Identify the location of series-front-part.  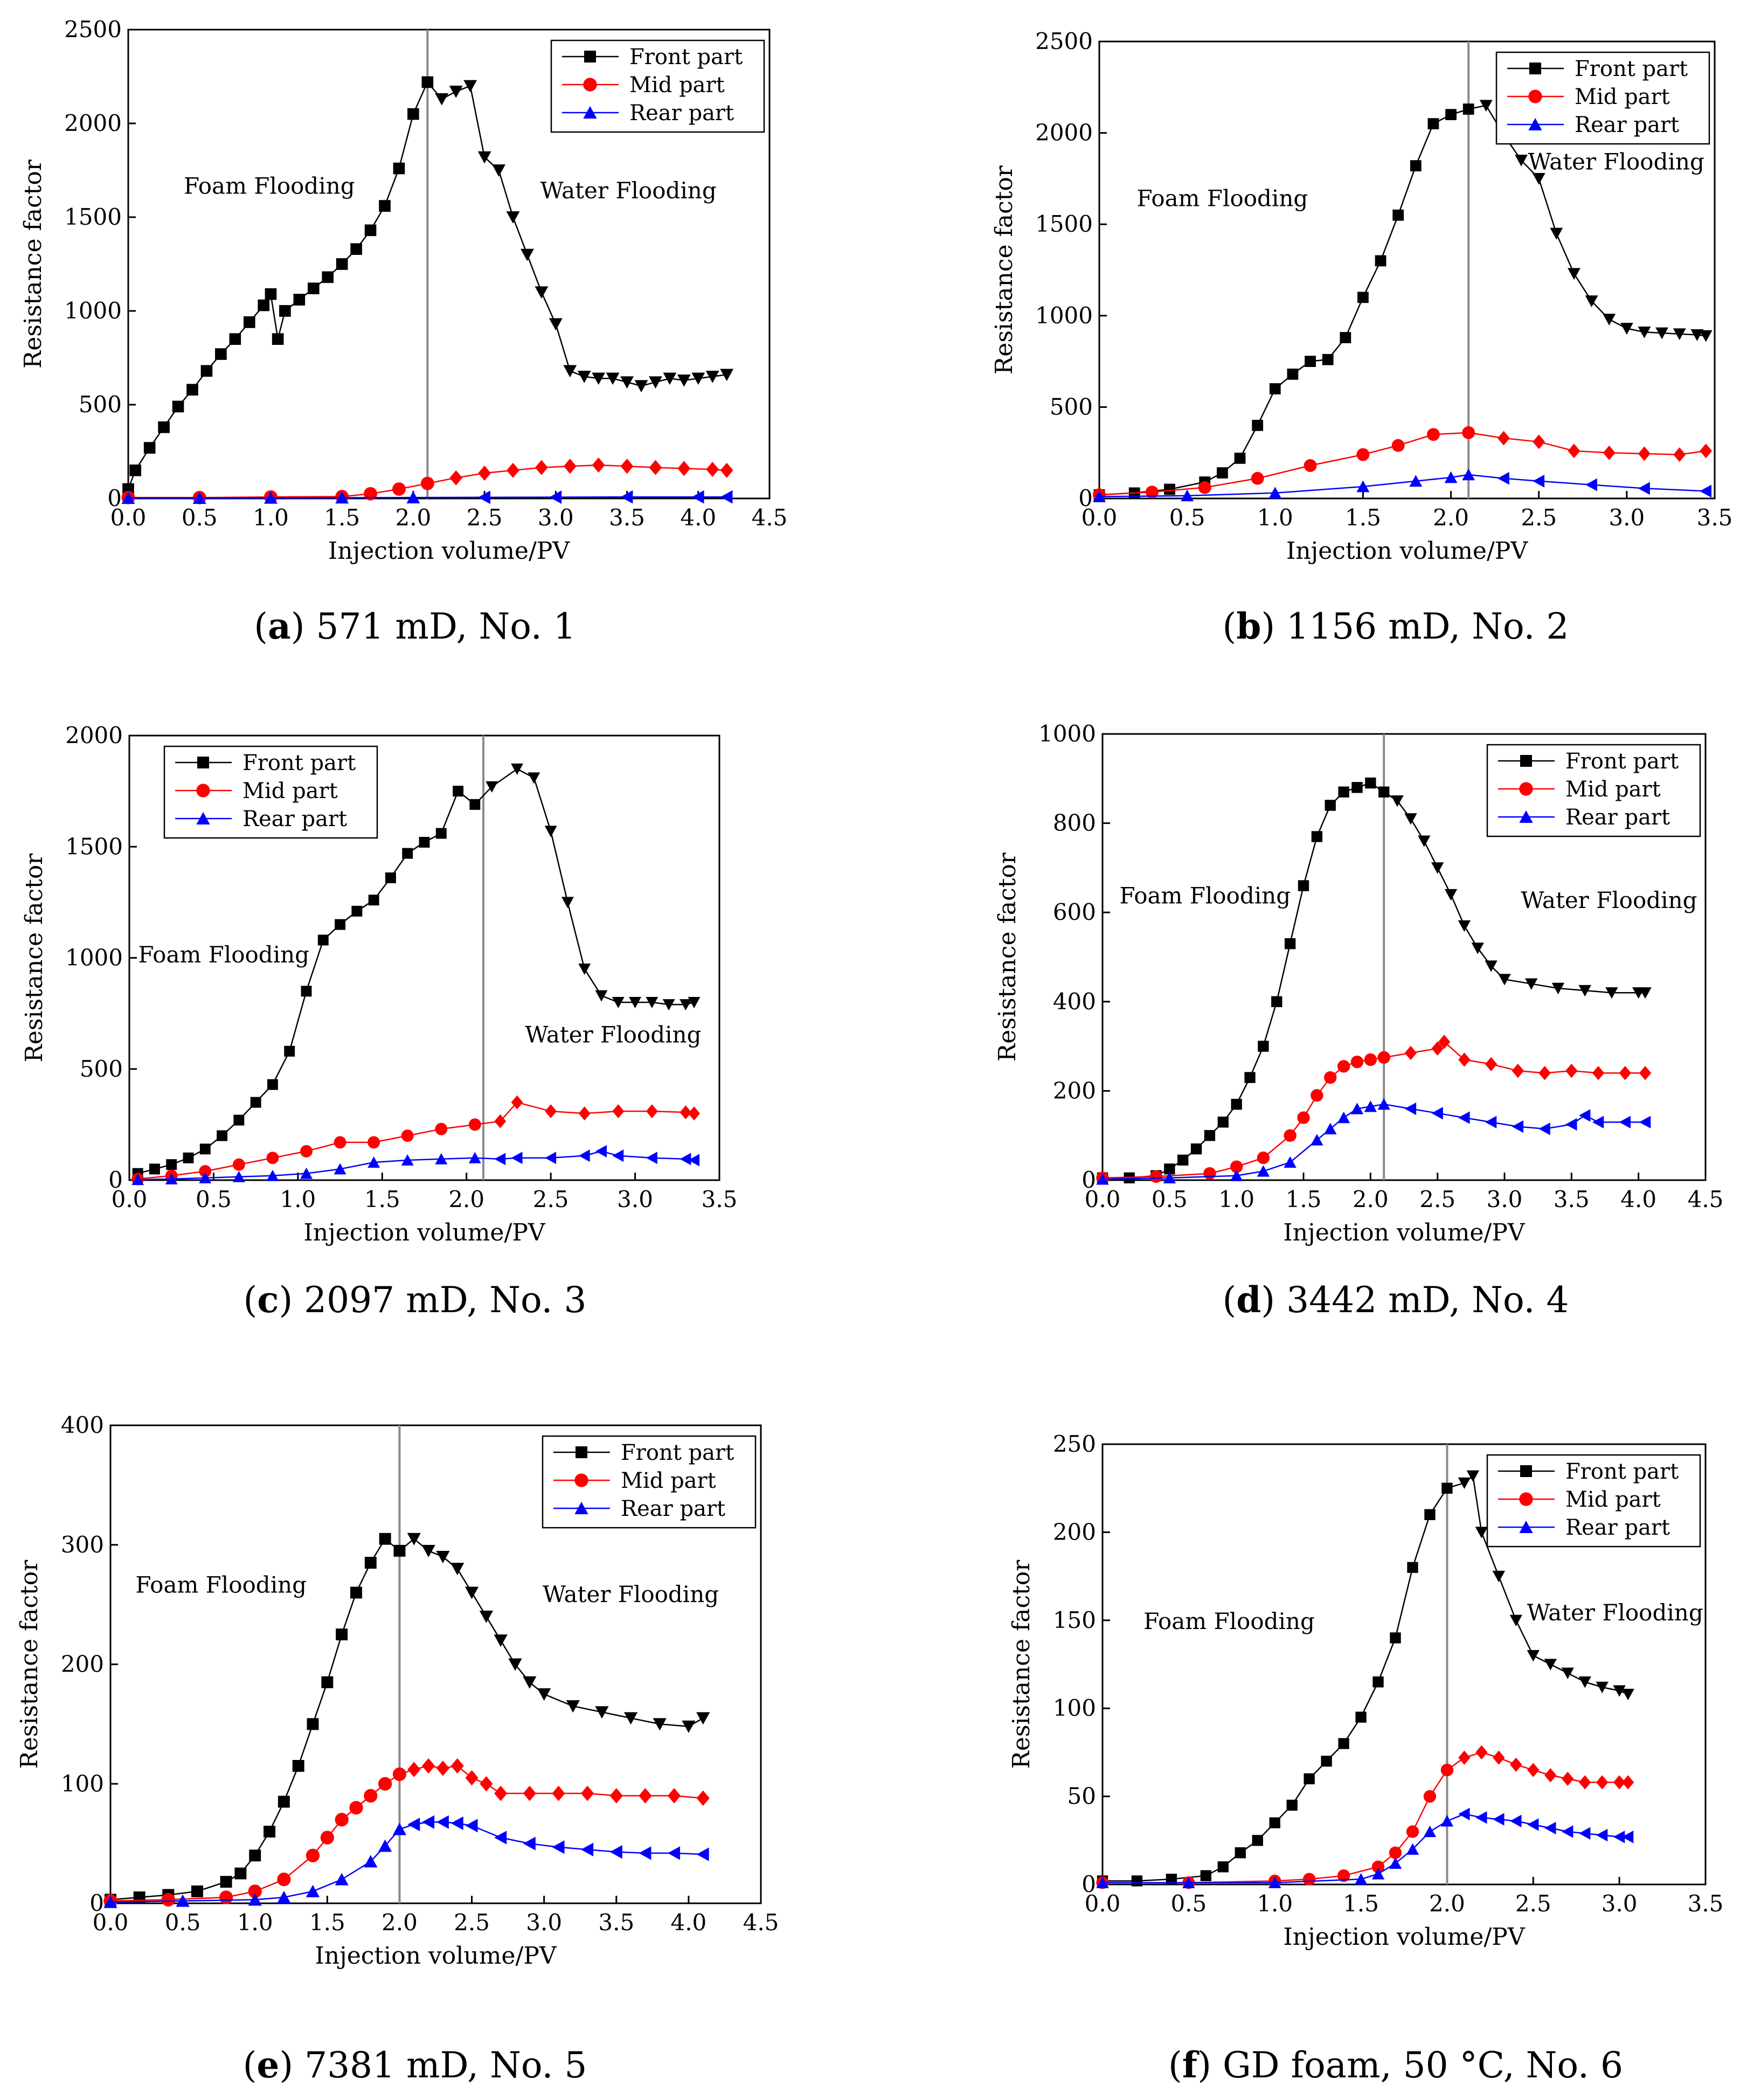
(428, 285).